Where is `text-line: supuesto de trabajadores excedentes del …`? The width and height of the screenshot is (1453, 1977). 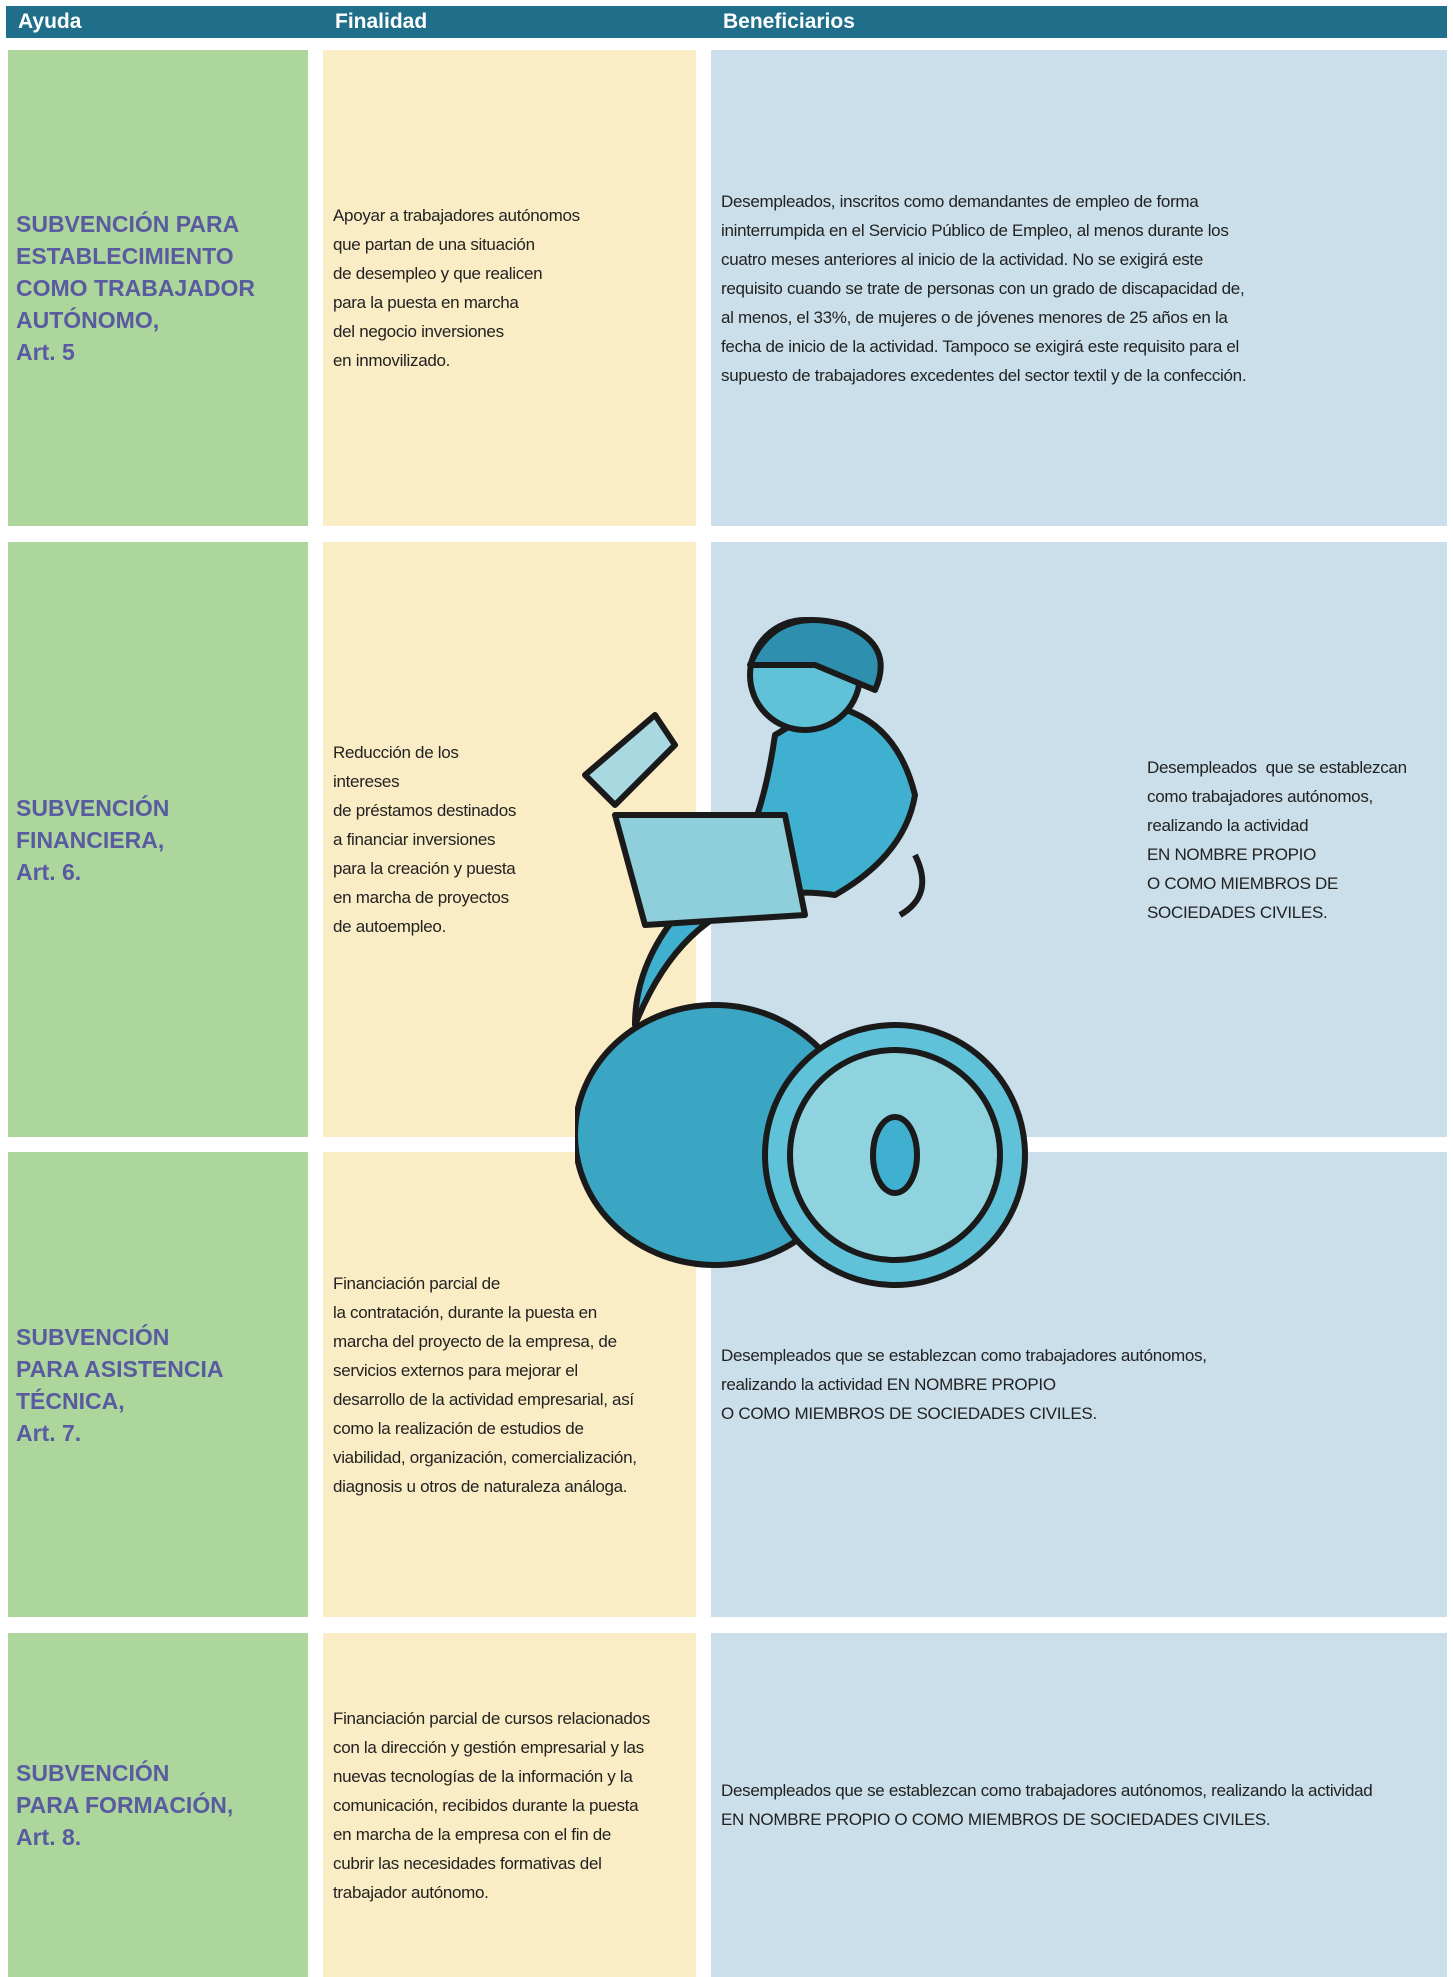
text-line: supuesto de trabajadores excedentes del … is located at coordinates (984, 375).